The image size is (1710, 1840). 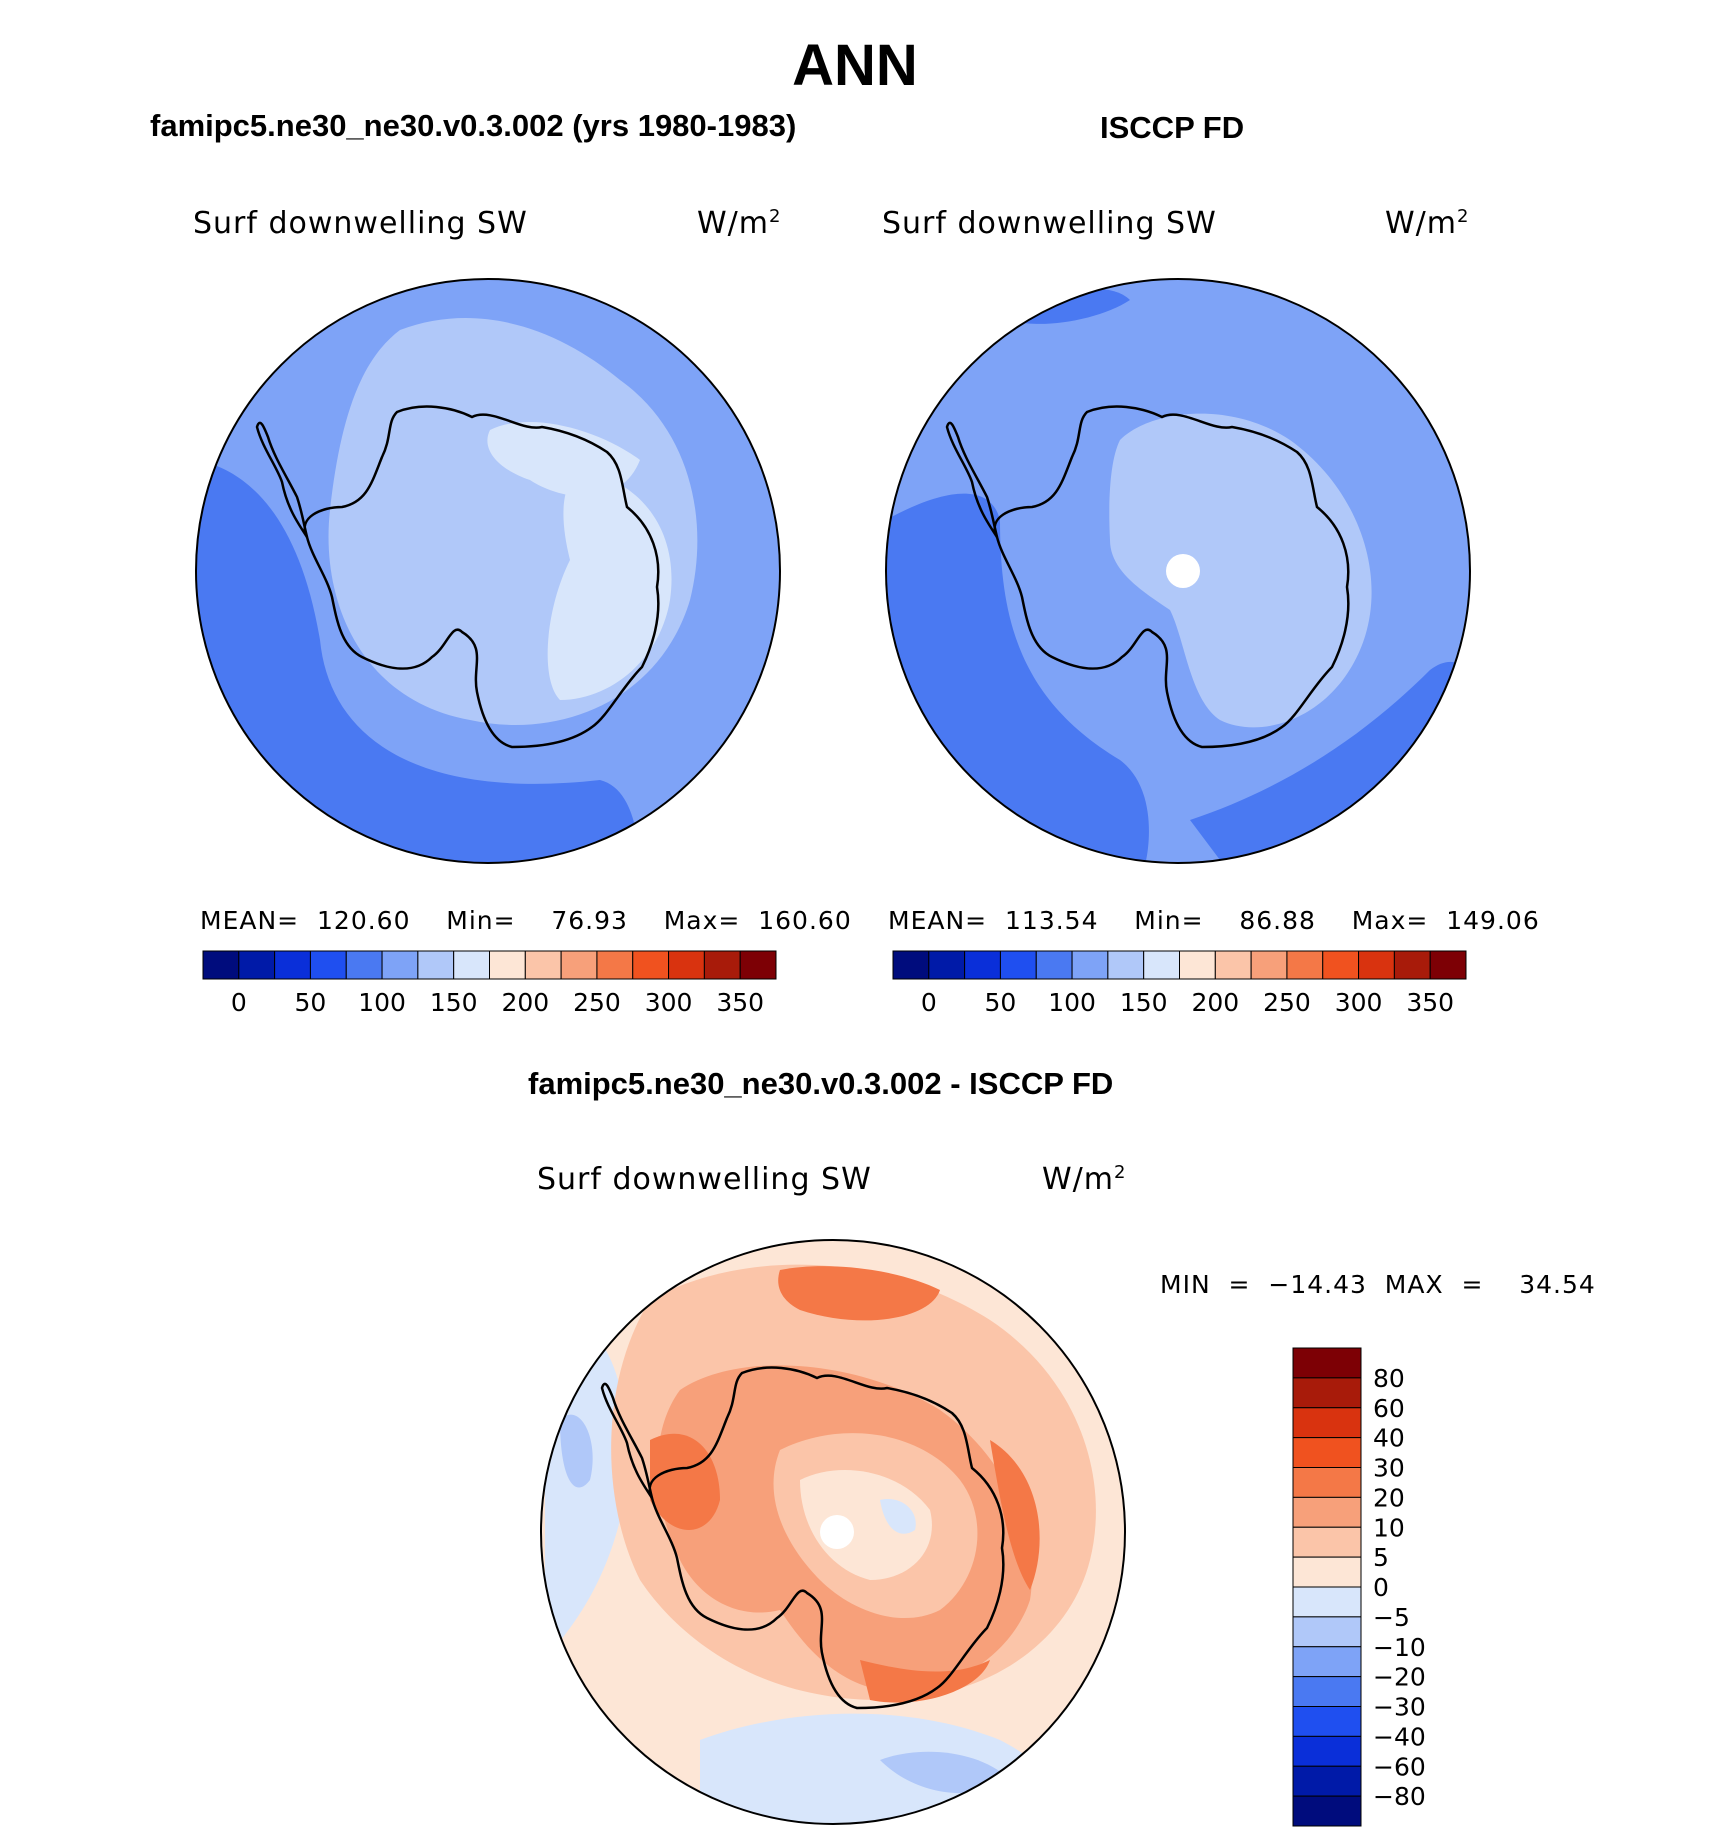 I want to click on model-colorbar-tick-label: 100, so click(x=382, y=1002).